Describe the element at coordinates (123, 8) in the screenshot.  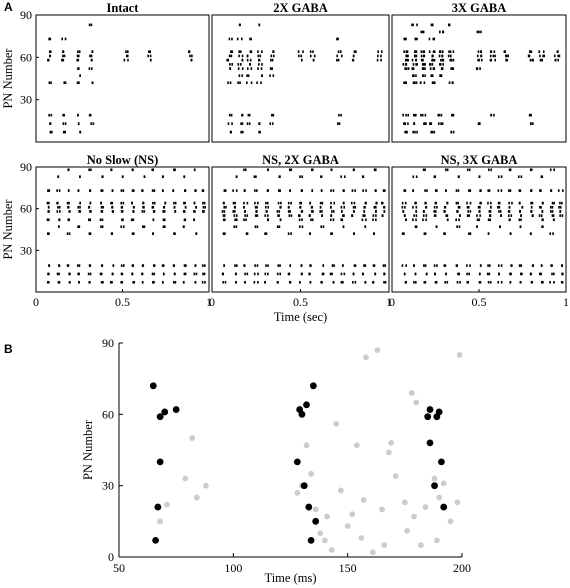
I see `raster-title: Intact` at that location.